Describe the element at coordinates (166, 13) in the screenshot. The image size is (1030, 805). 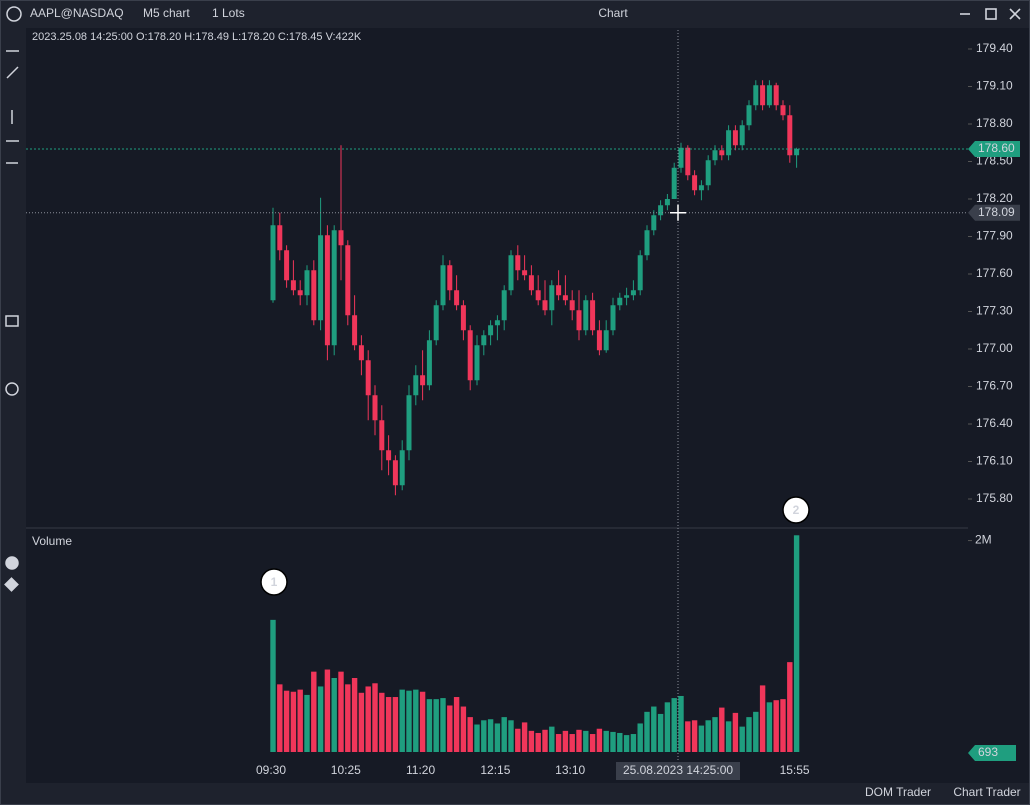
I see `timeframe: M5 chart` at that location.